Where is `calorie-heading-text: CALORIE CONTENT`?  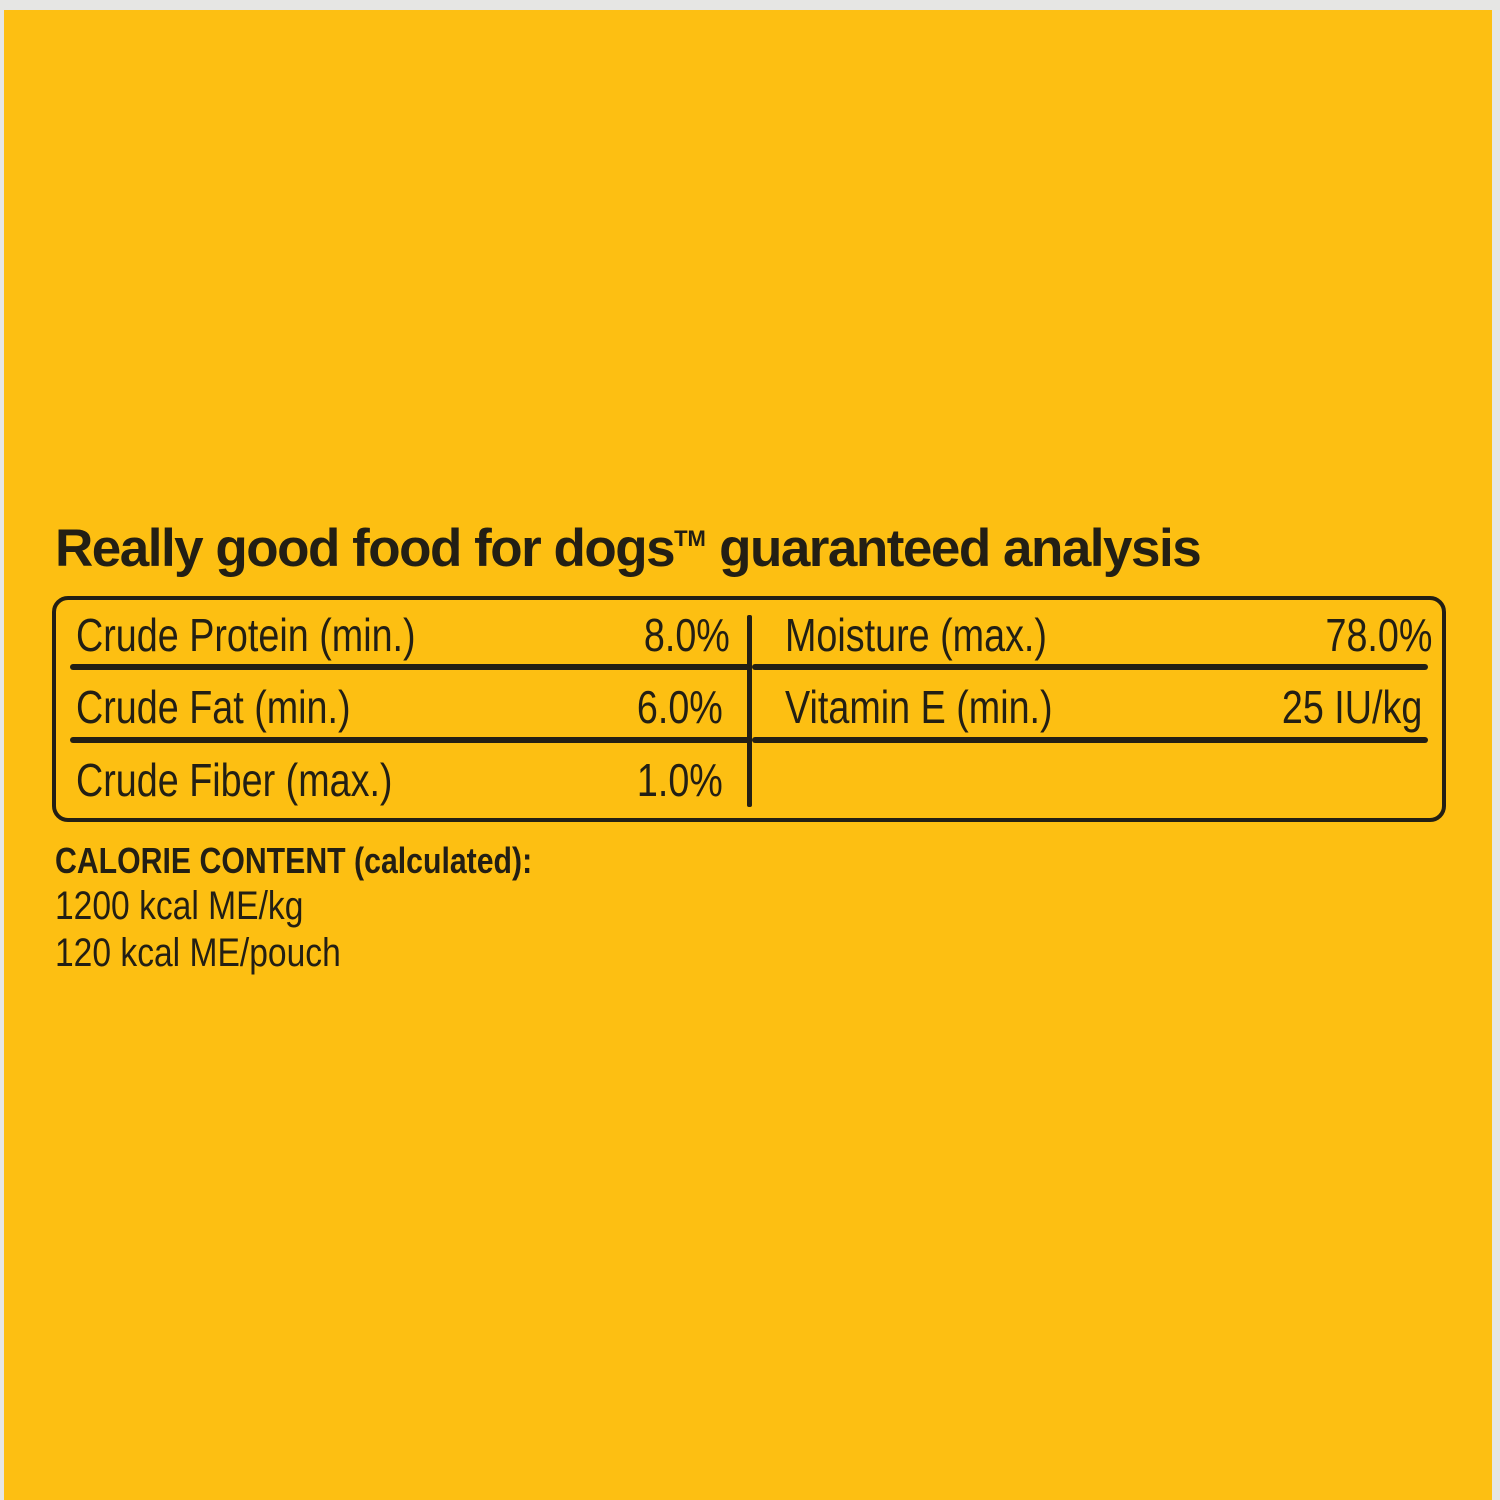
calorie-heading-text: CALORIE CONTENT is located at coordinates (200, 860).